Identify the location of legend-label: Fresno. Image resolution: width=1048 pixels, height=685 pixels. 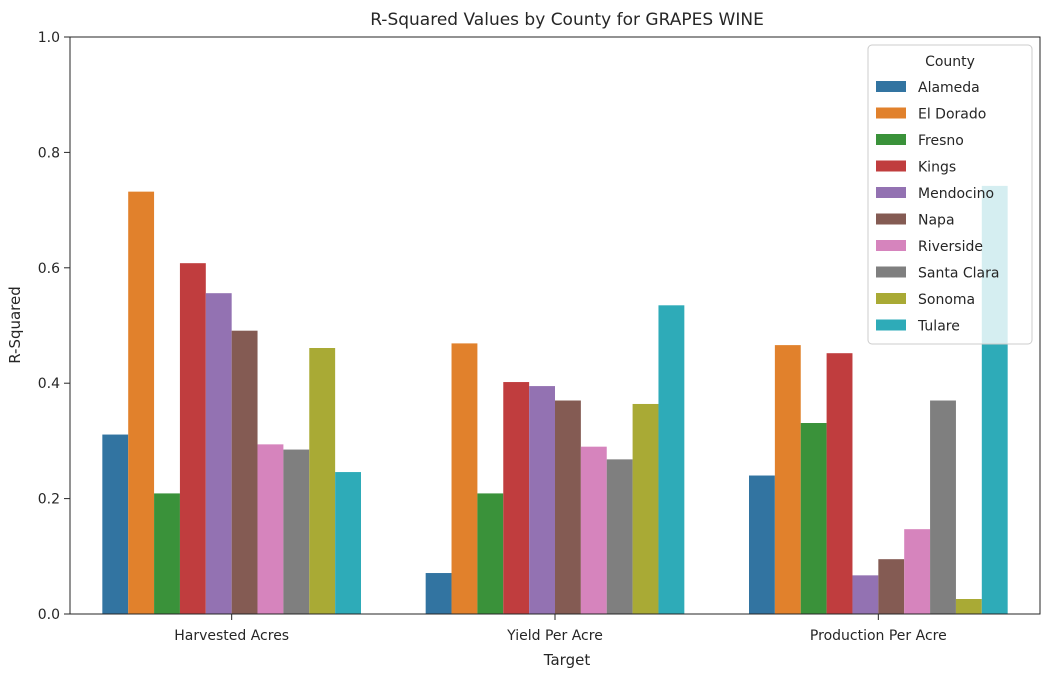
(941, 141).